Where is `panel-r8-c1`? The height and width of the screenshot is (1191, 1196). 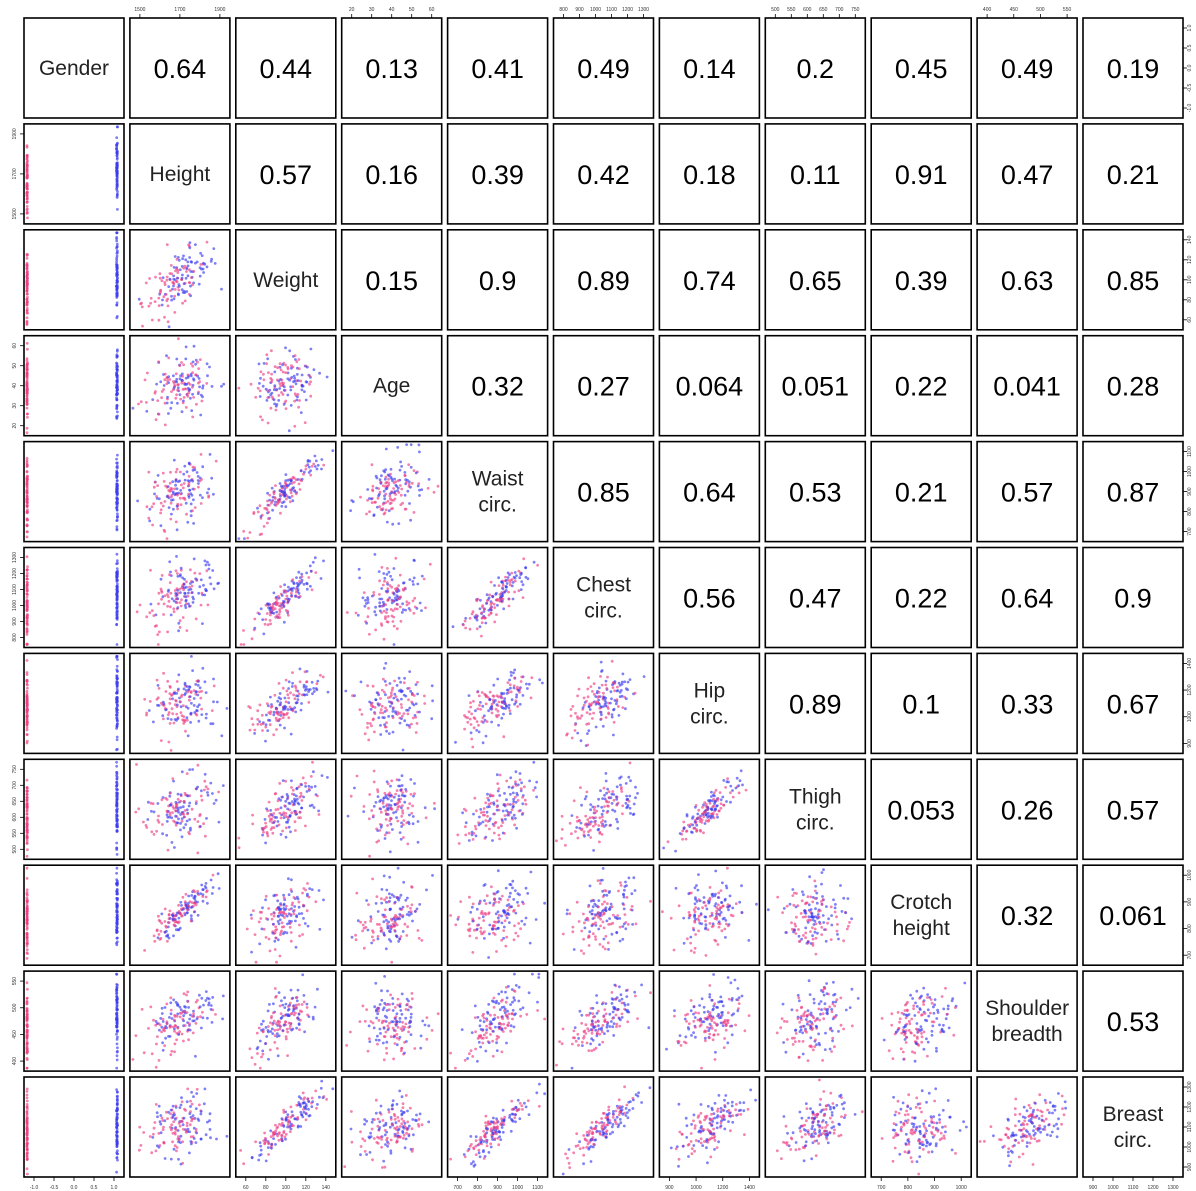 panel-r8-c1 is located at coordinates (180, 915).